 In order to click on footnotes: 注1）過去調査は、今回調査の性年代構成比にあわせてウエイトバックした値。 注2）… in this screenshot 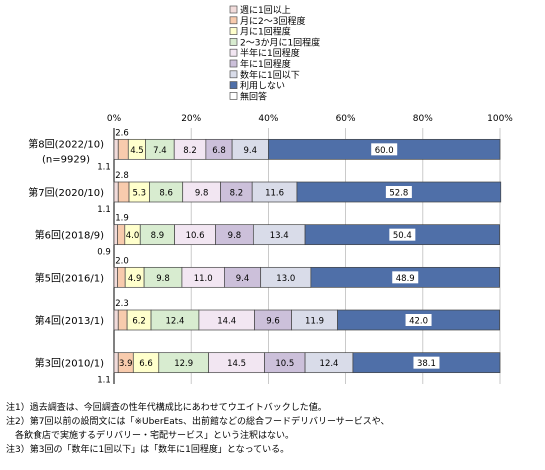, I will do `click(274, 429)`.